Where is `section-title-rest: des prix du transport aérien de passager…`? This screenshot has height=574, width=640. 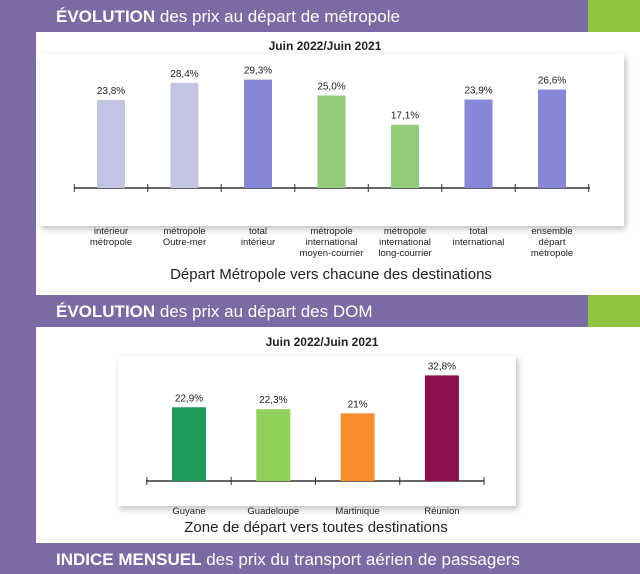 section-title-rest: des prix du transport aérien de passager… is located at coordinates (360, 559).